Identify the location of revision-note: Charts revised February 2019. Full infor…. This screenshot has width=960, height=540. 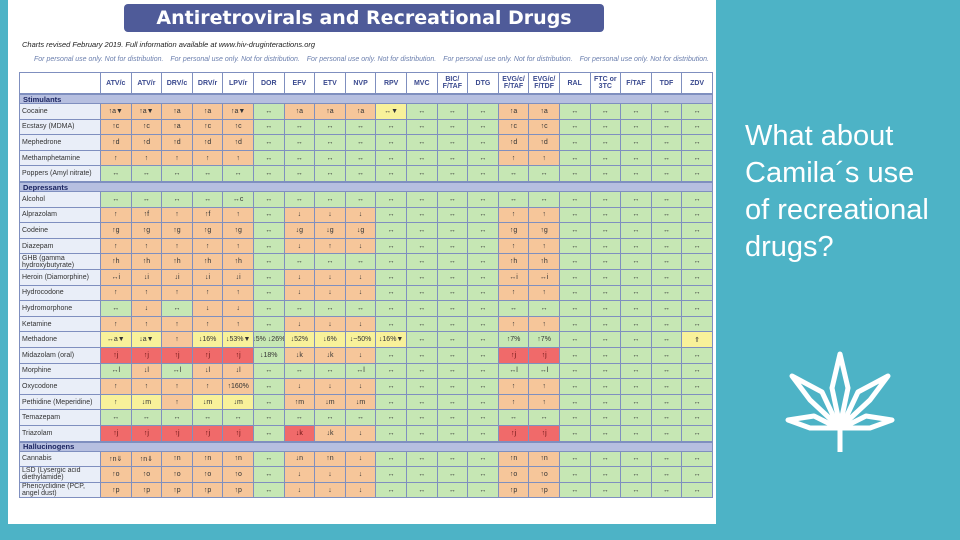
(169, 44).